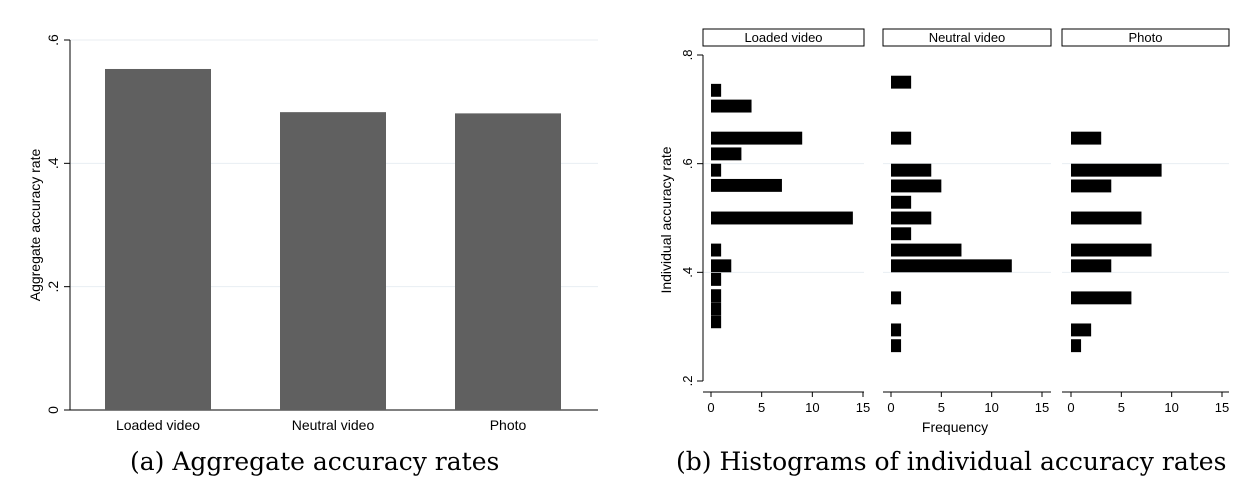 The height and width of the screenshot is (489, 1238). Describe the element at coordinates (53, 410) in the screenshot. I see `y-tick-label: 0` at that location.